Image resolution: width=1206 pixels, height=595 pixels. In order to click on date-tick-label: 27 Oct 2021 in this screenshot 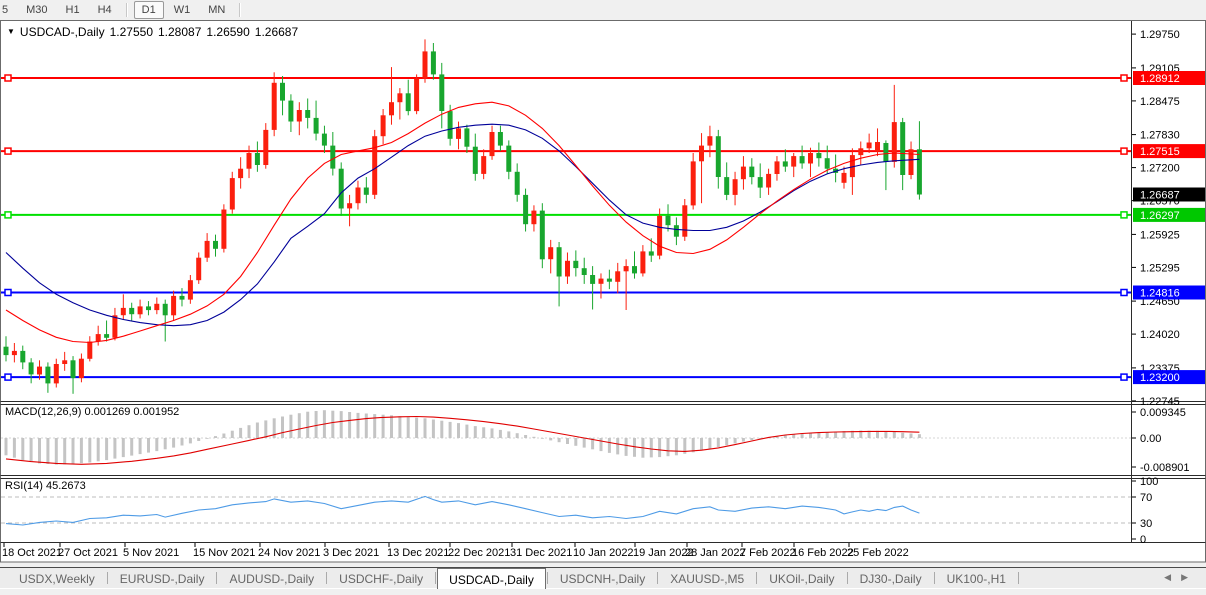, I will do `click(88, 553)`.